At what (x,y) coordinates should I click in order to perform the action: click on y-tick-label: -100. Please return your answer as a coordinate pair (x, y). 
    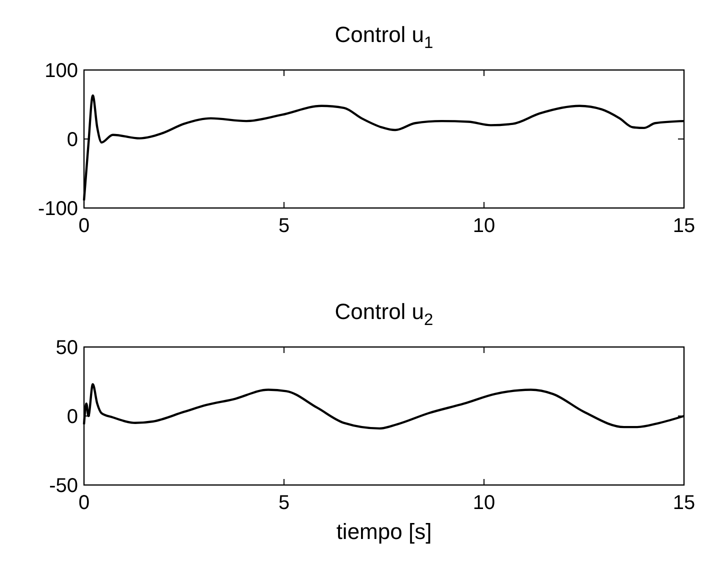
    Looking at the image, I should click on (58, 209).